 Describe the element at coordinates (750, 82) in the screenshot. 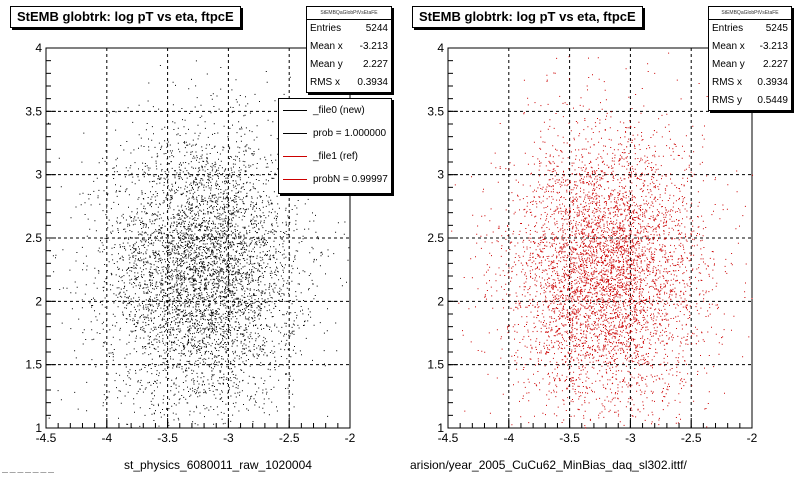

I see `right-stats-row: RMS x 0.3934` at that location.